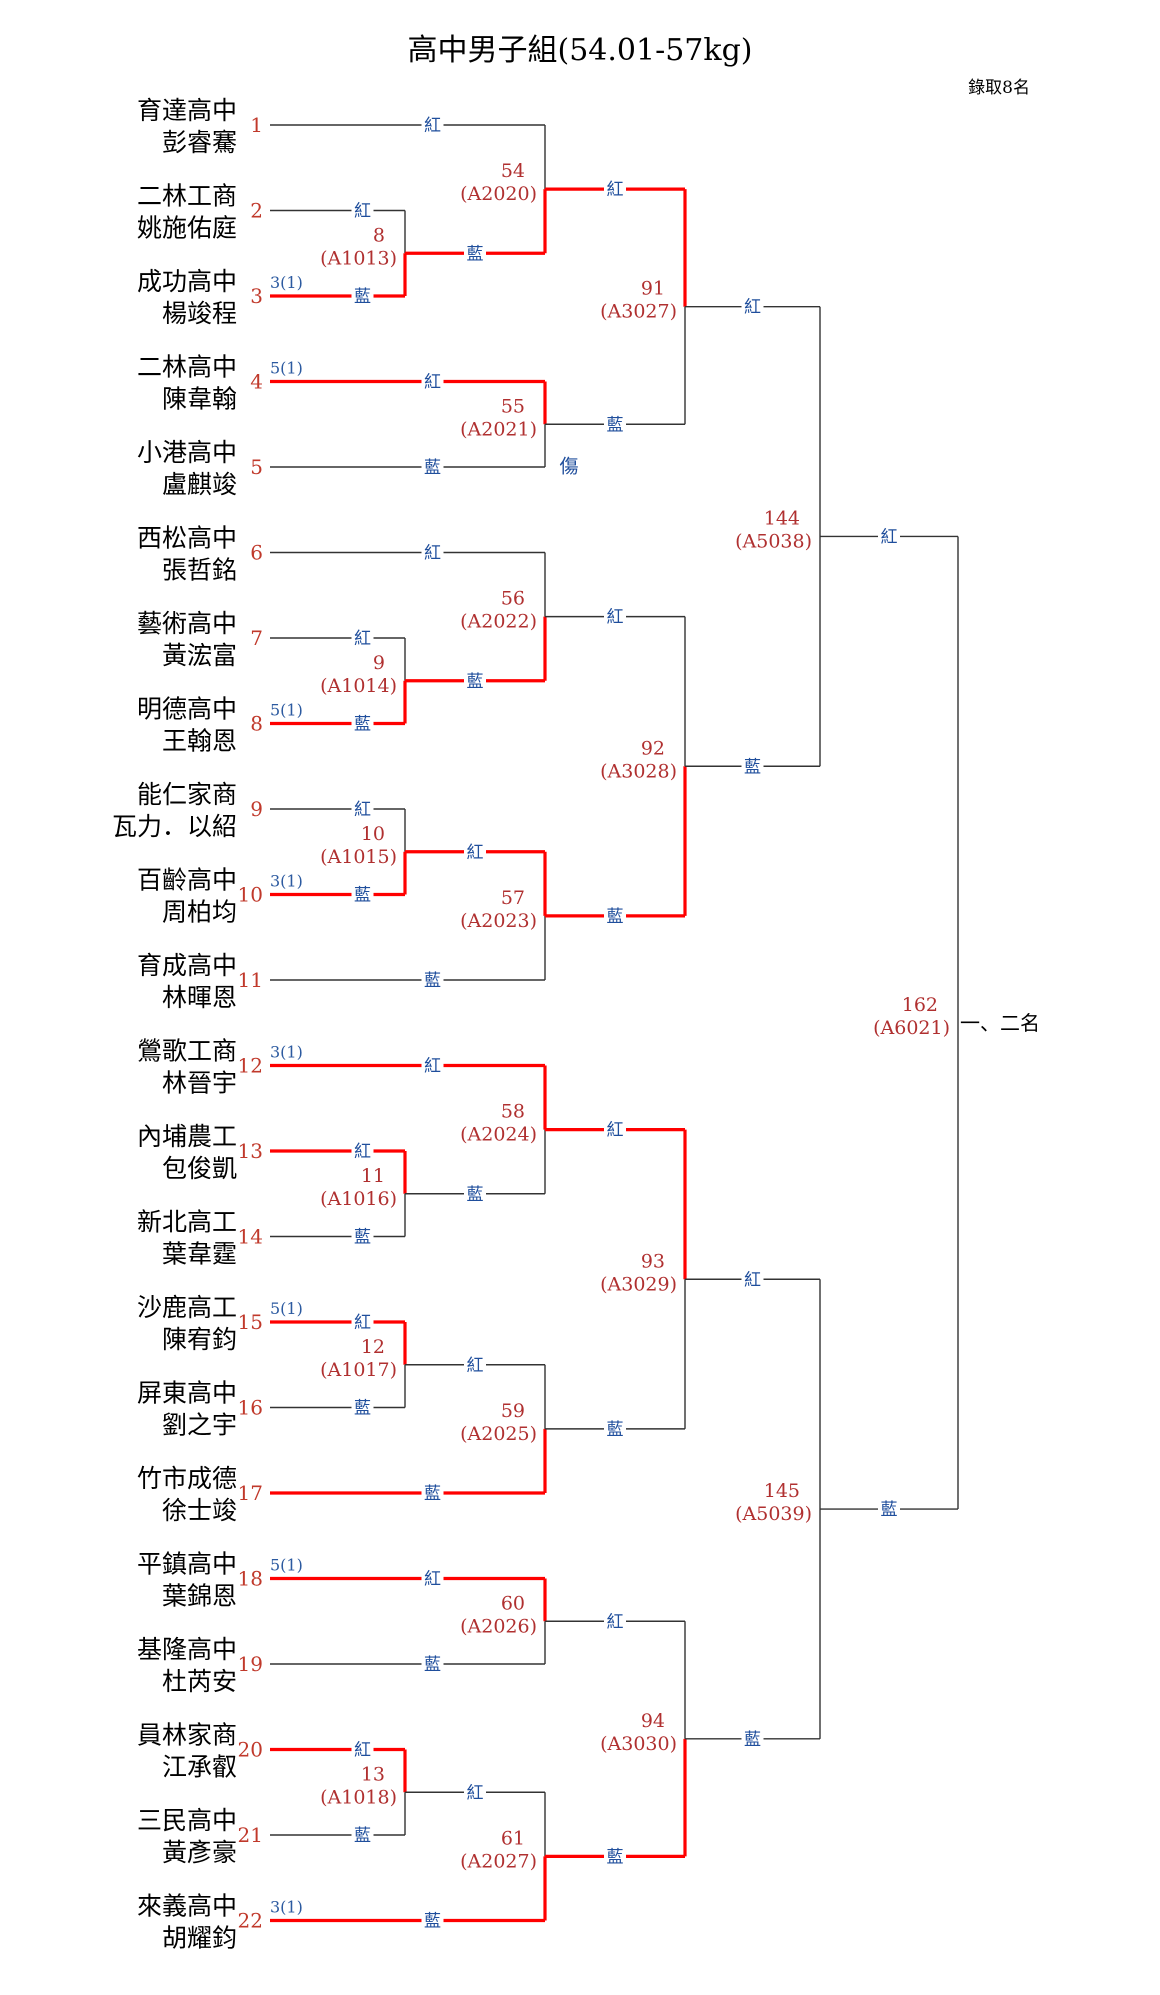 This screenshot has width=1160, height=1995. What do you see at coordinates (373, 834) in the screenshot?
I see `match-number: 10` at bounding box center [373, 834].